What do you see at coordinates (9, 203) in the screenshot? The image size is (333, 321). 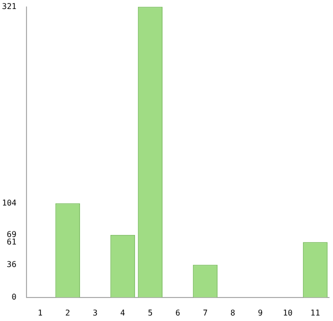 I see `y-tick-label: 104` at bounding box center [9, 203].